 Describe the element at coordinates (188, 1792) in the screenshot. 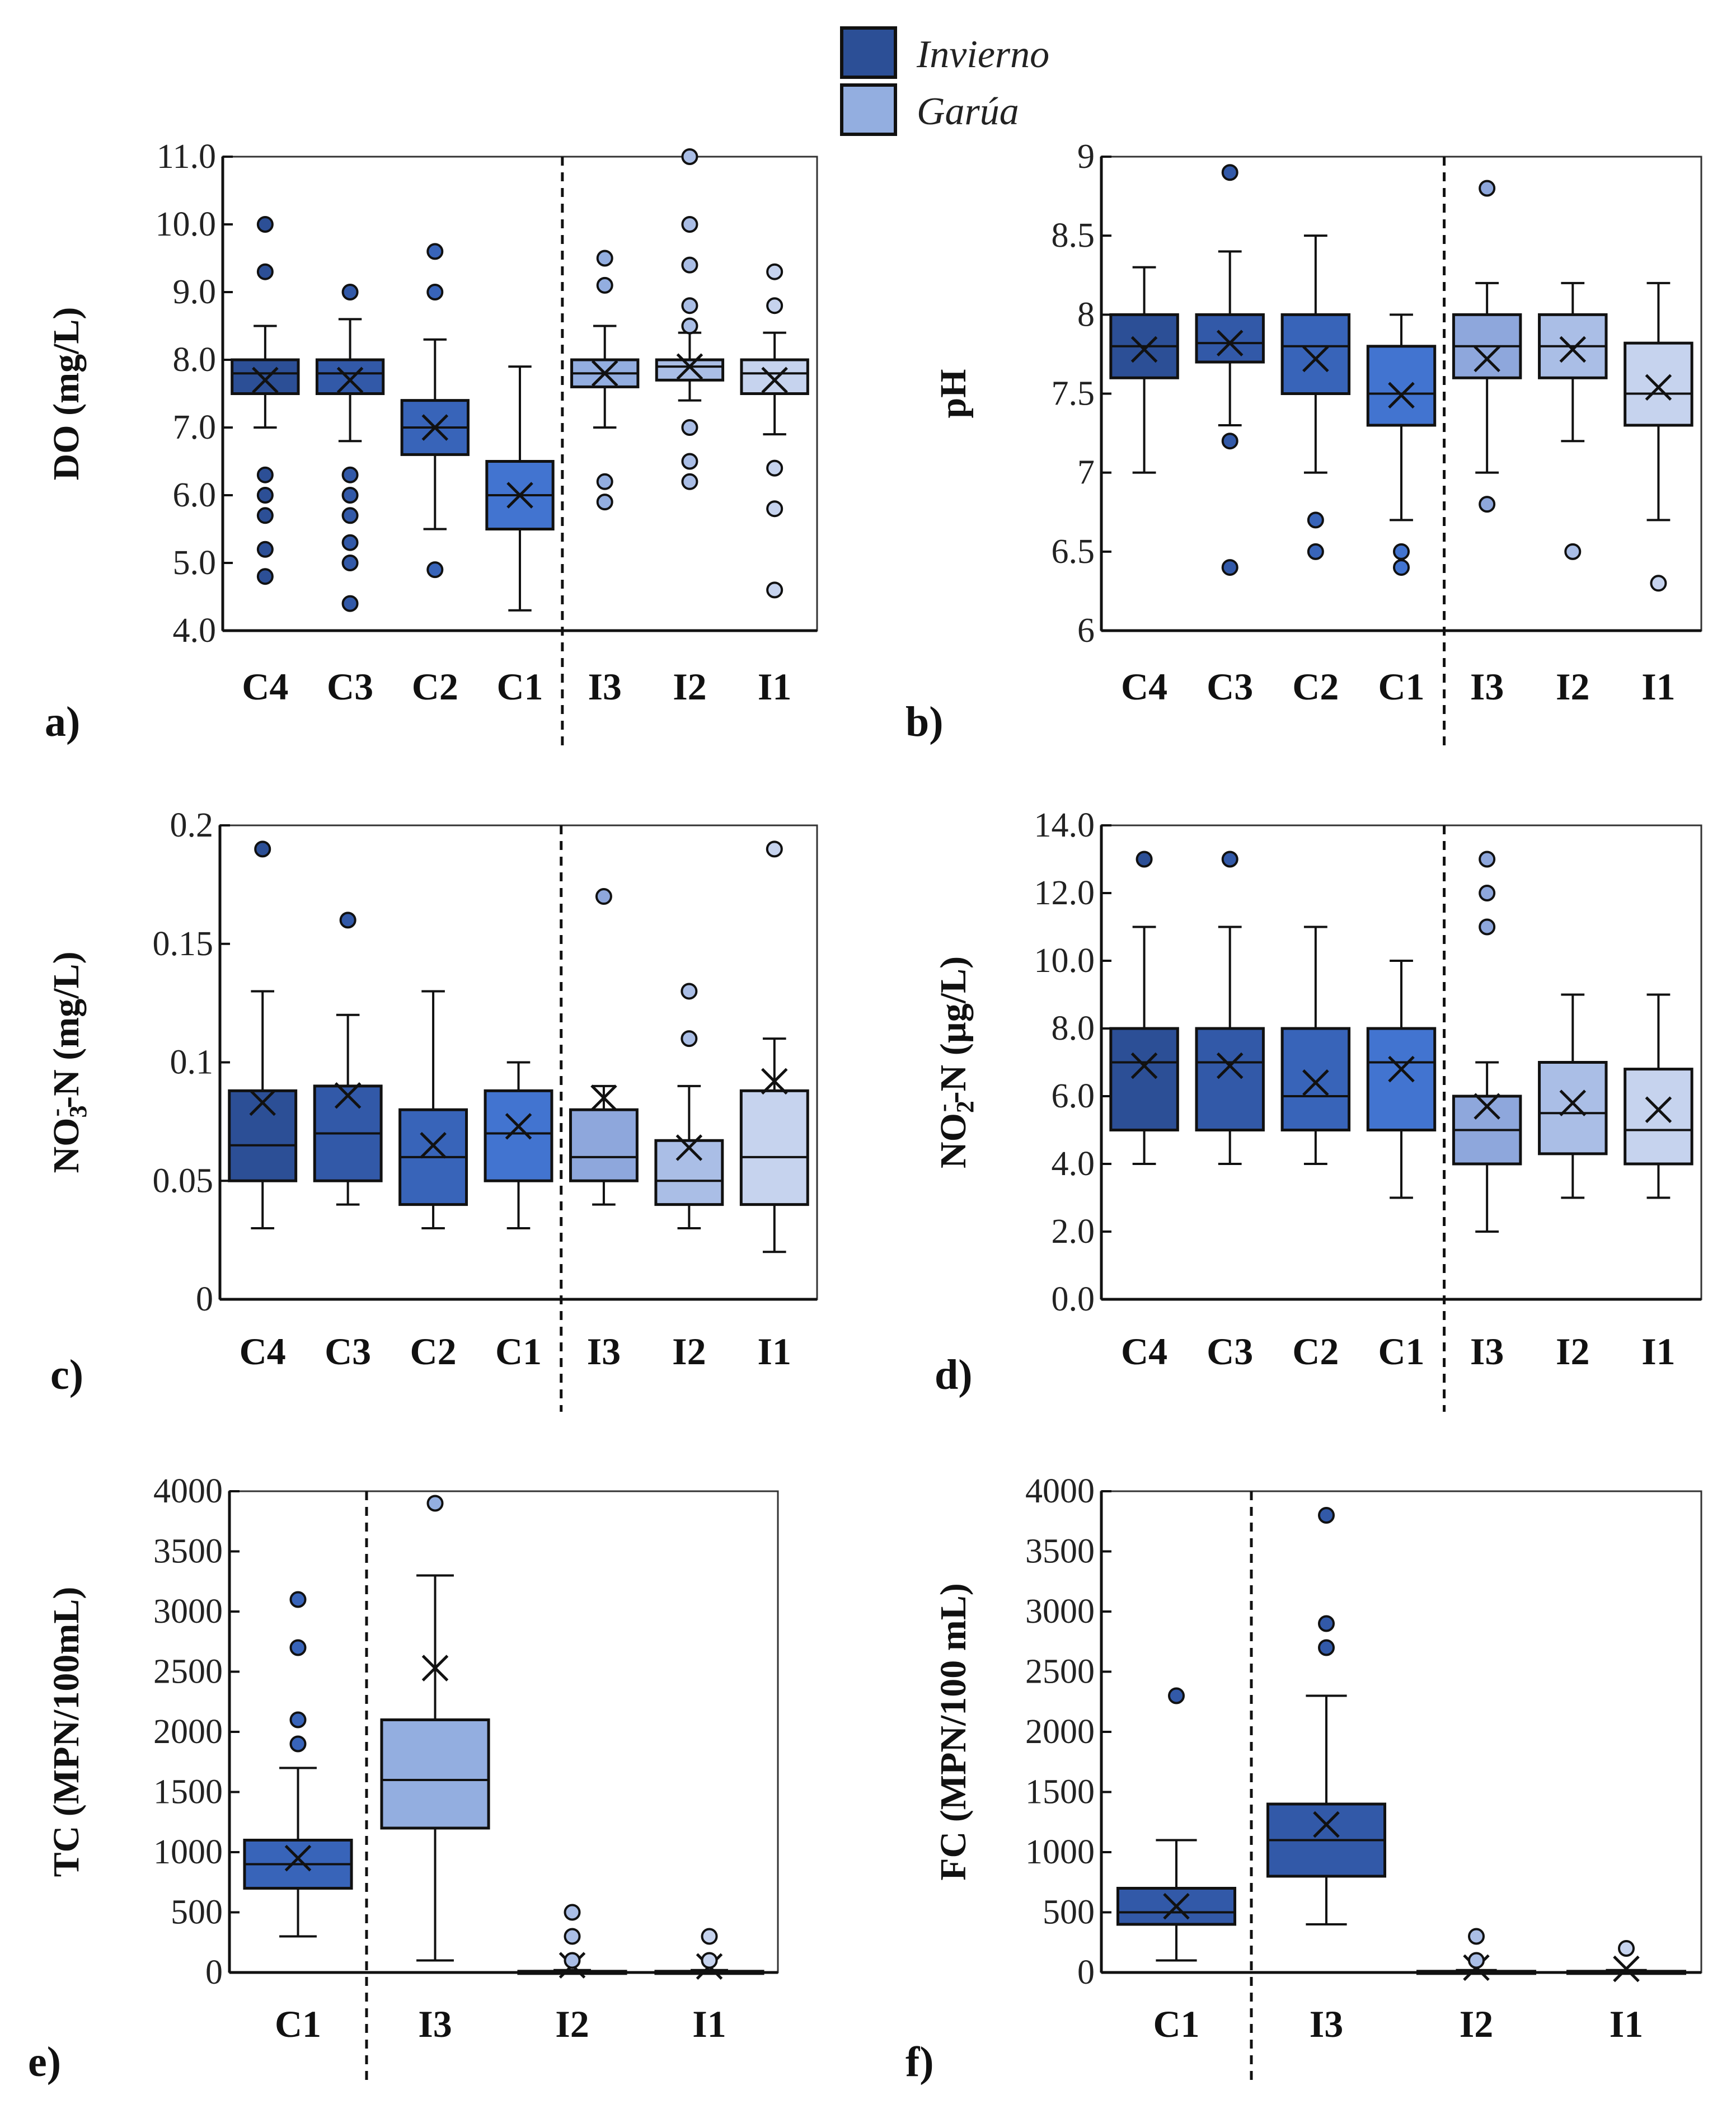

I see `y-tick-label: 1500` at that location.